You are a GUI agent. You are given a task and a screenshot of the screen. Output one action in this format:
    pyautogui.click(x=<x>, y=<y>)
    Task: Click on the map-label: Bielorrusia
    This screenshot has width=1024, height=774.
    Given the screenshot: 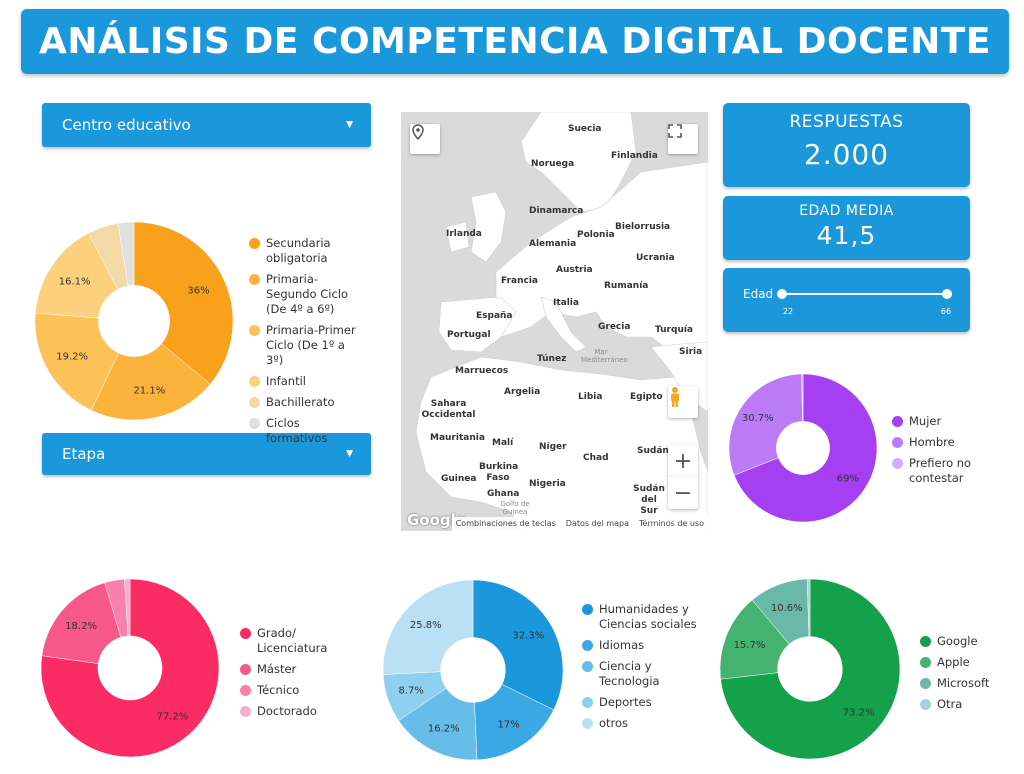 What is the action you would take?
    pyautogui.click(x=643, y=227)
    